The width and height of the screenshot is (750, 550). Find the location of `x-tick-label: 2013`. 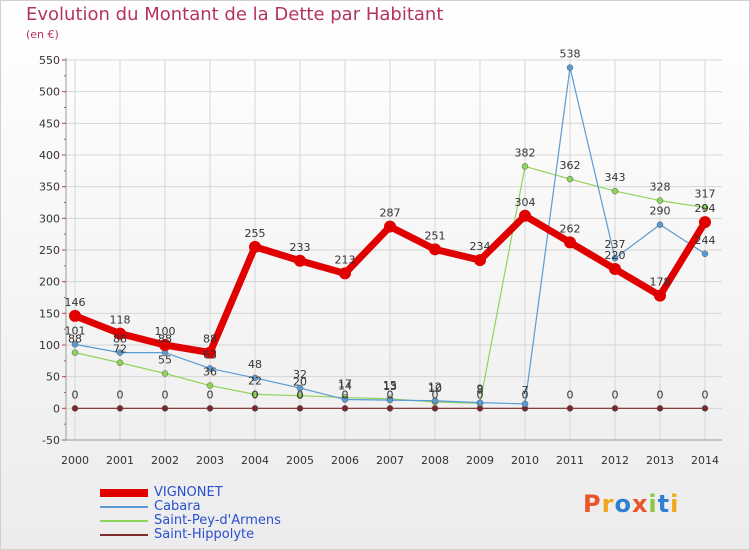

x-tick-label: 2013 is located at coordinates (660, 460).